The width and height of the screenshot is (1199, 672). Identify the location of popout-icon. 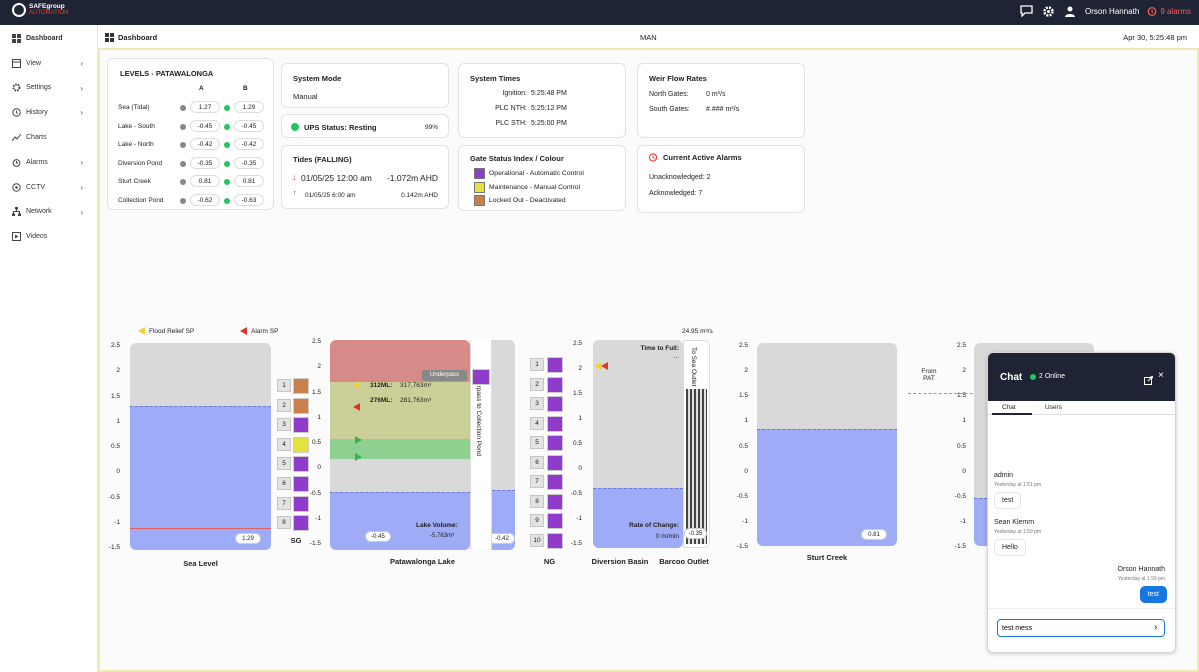
(1149, 381).